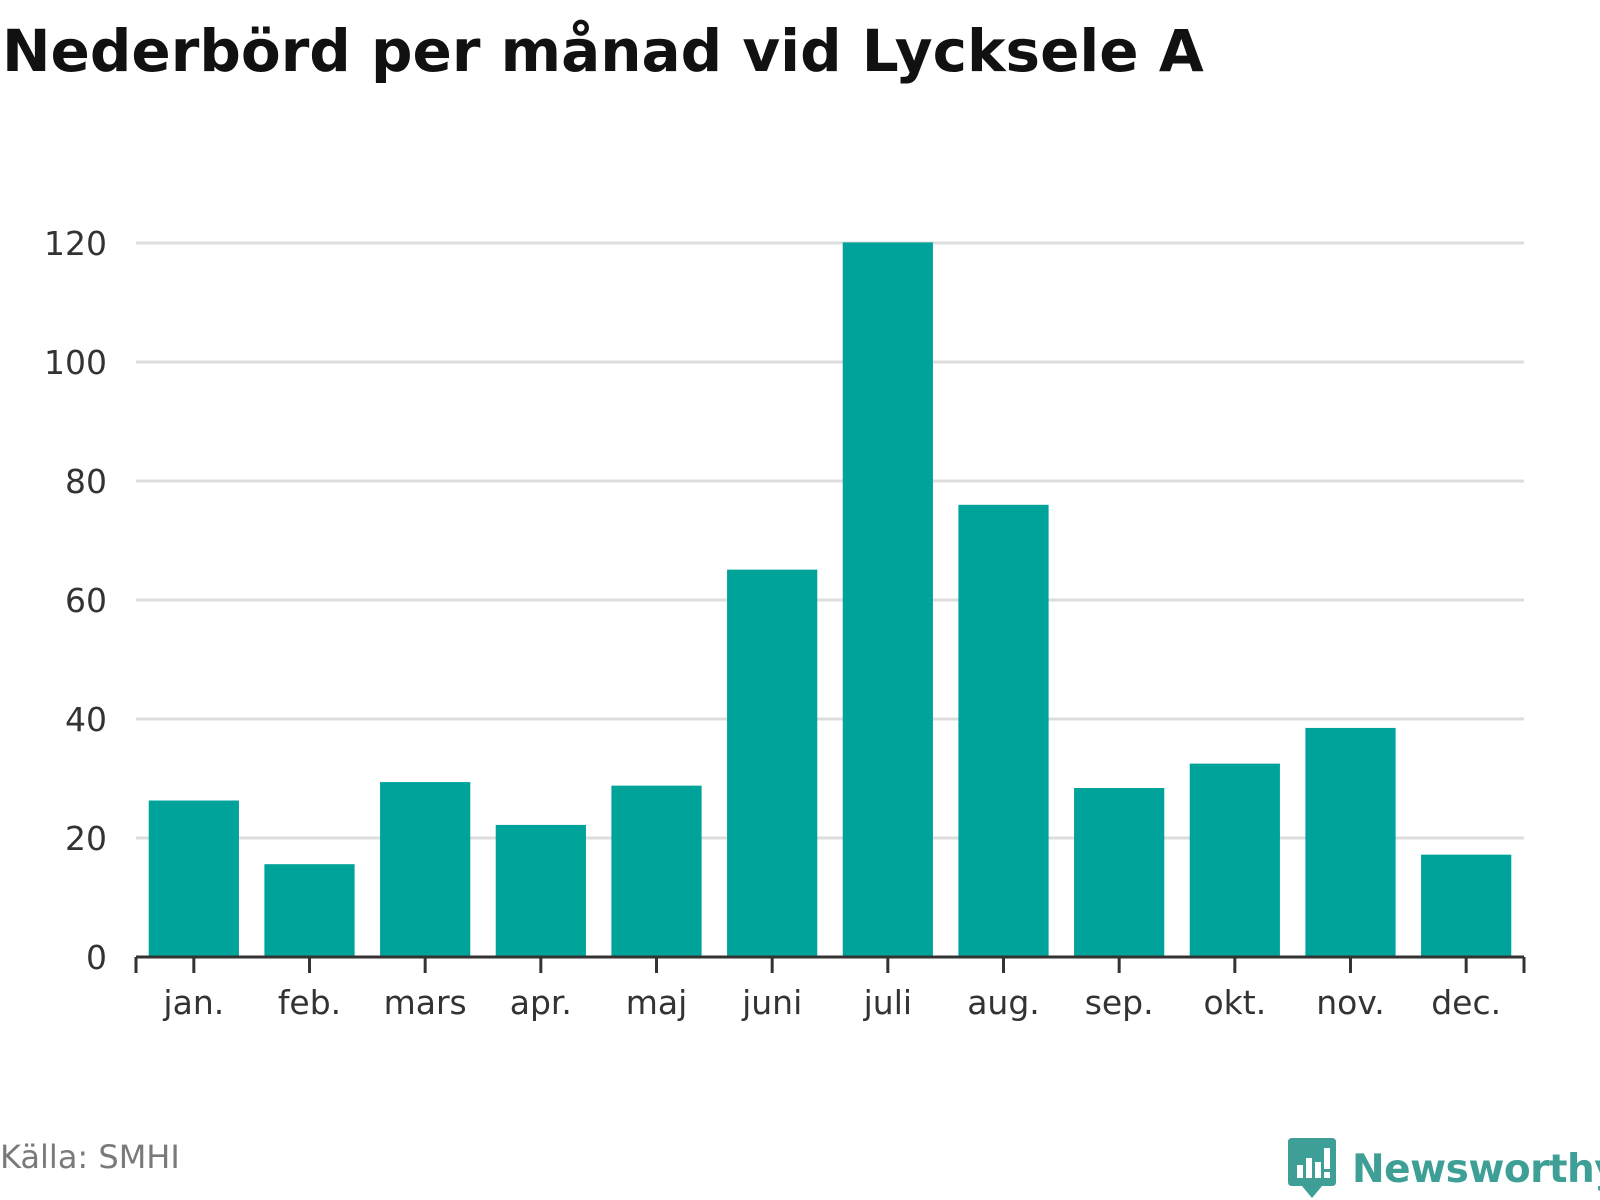 Image resolution: width=1600 pixels, height=1200 pixels. Describe the element at coordinates (541, 1002) in the screenshot. I see `x-tick-label: apr.` at that location.